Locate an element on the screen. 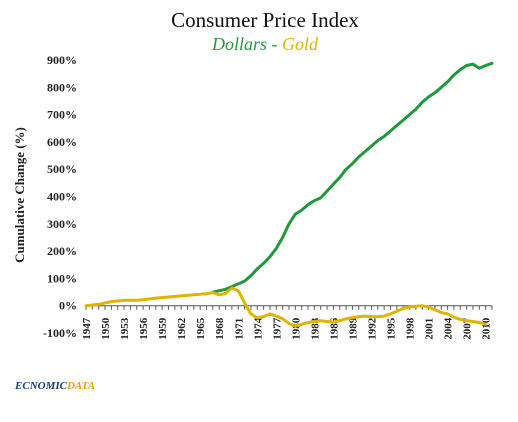 The width and height of the screenshot is (518, 422). y-tick-label: 100% is located at coordinates (62, 278).